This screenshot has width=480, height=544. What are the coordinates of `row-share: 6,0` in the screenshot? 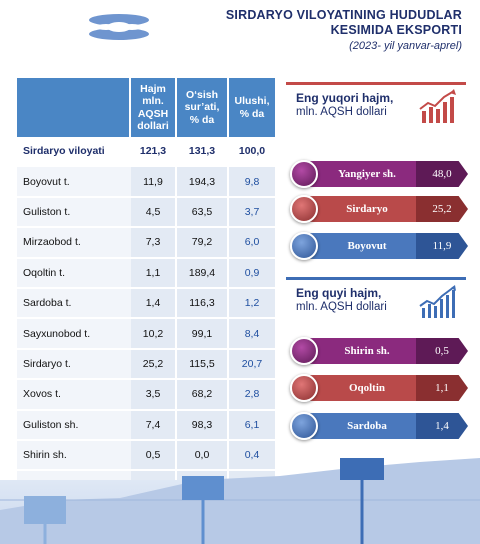 It's located at (252, 243).